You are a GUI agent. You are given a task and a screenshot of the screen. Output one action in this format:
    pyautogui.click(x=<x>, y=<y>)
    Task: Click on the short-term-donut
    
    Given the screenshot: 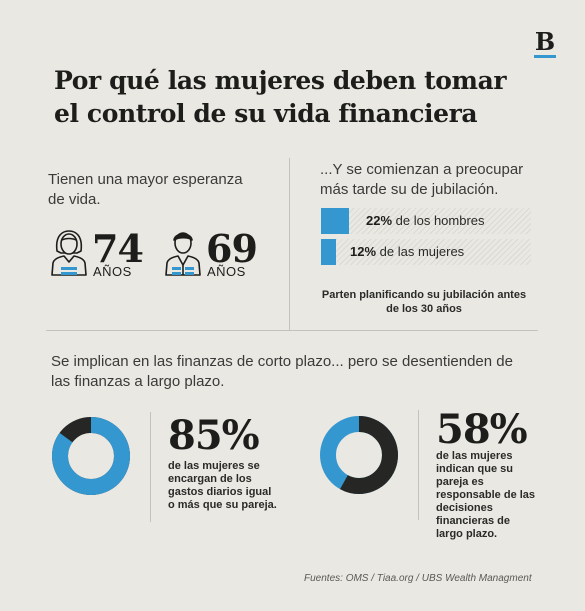 What is the action you would take?
    pyautogui.click(x=91, y=456)
    